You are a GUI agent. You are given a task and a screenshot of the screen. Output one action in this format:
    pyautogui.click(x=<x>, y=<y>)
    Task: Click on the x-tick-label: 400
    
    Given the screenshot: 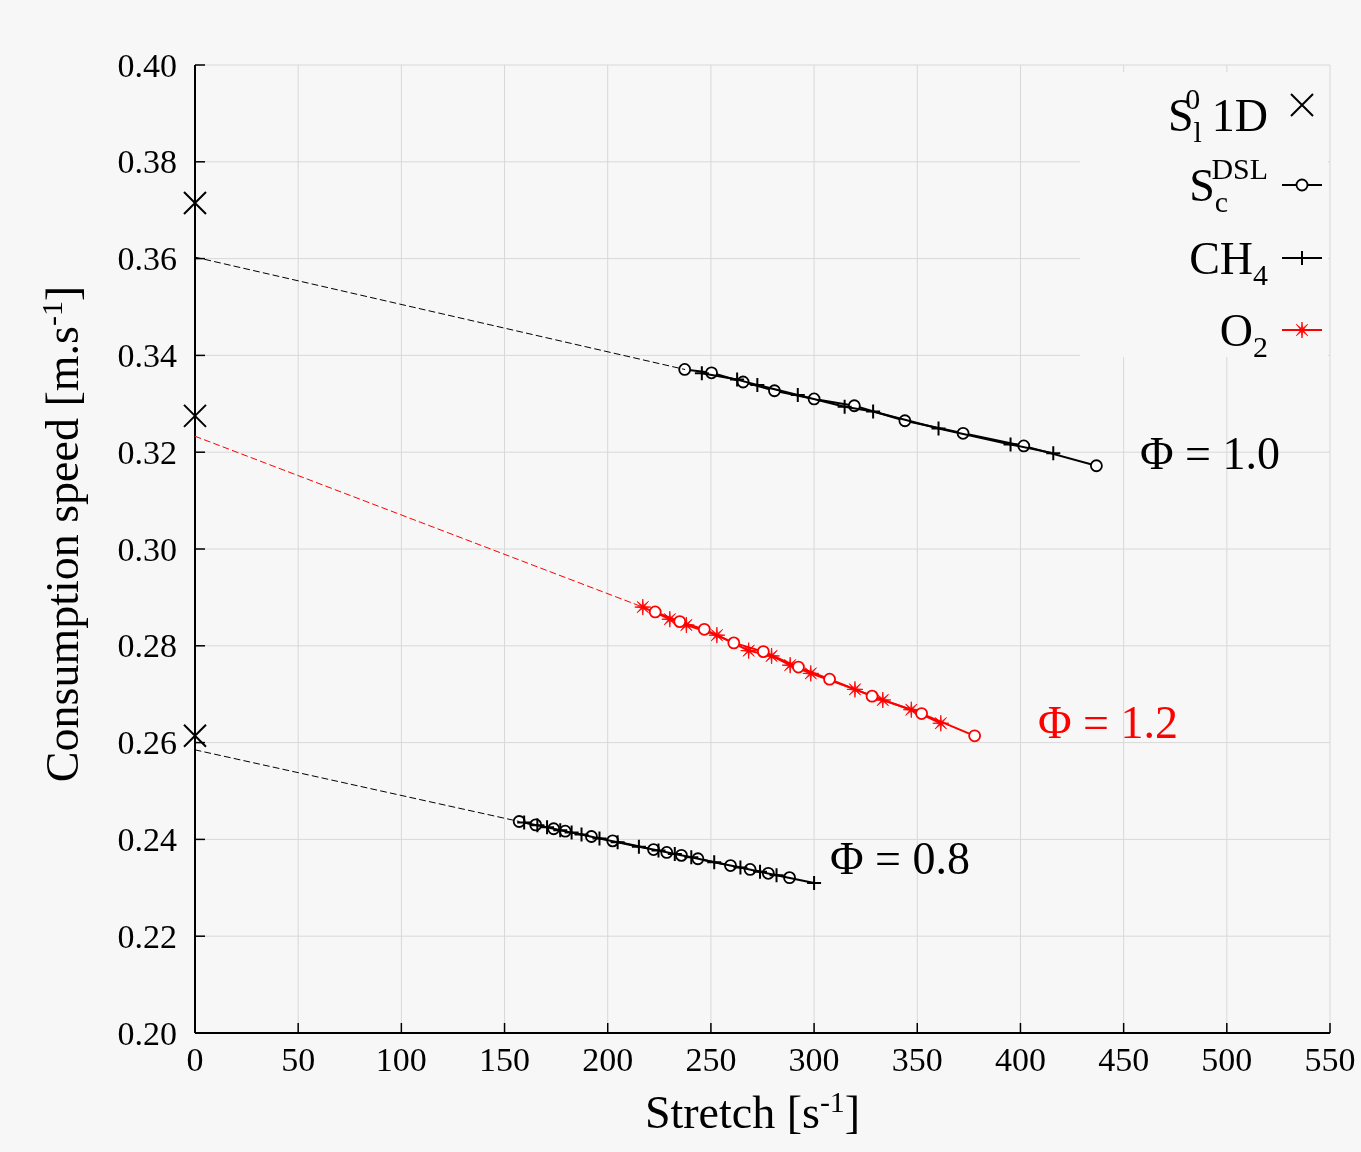 What is the action you would take?
    pyautogui.click(x=1020, y=1059)
    